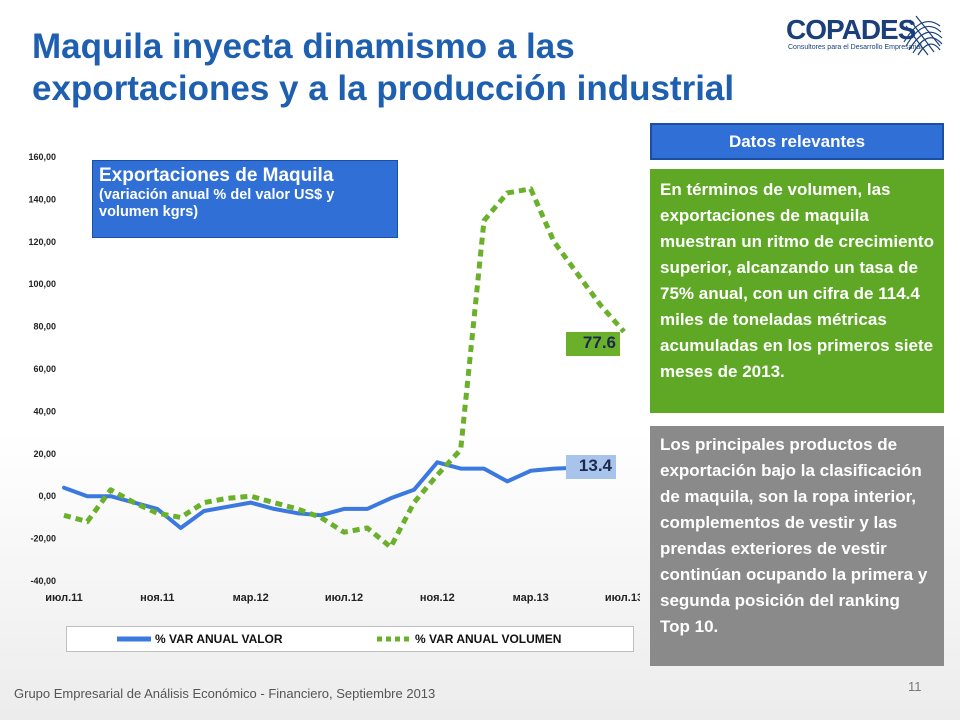 The width and height of the screenshot is (960, 720). I want to click on globe-icon, so click(923, 35).